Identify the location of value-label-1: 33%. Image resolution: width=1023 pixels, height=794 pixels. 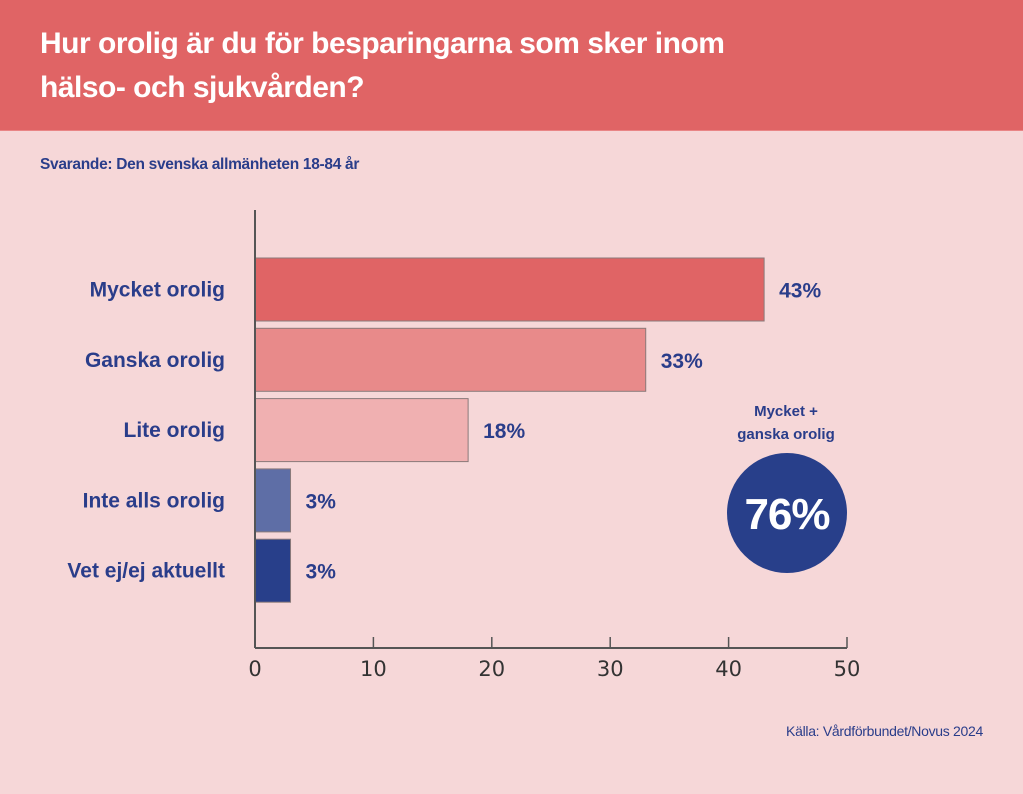
(682, 361).